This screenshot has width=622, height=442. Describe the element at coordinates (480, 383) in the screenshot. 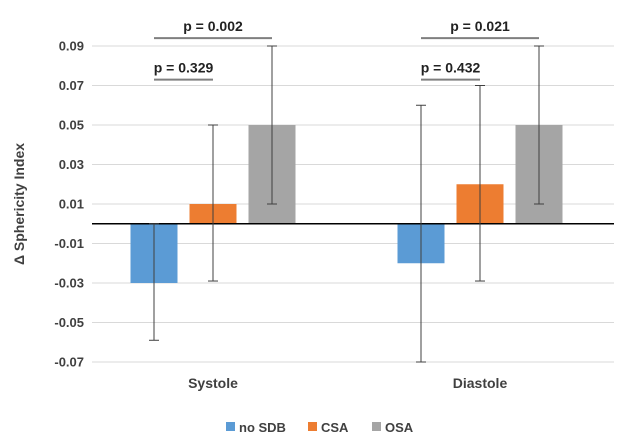

I see `category-label: Diastole` at that location.